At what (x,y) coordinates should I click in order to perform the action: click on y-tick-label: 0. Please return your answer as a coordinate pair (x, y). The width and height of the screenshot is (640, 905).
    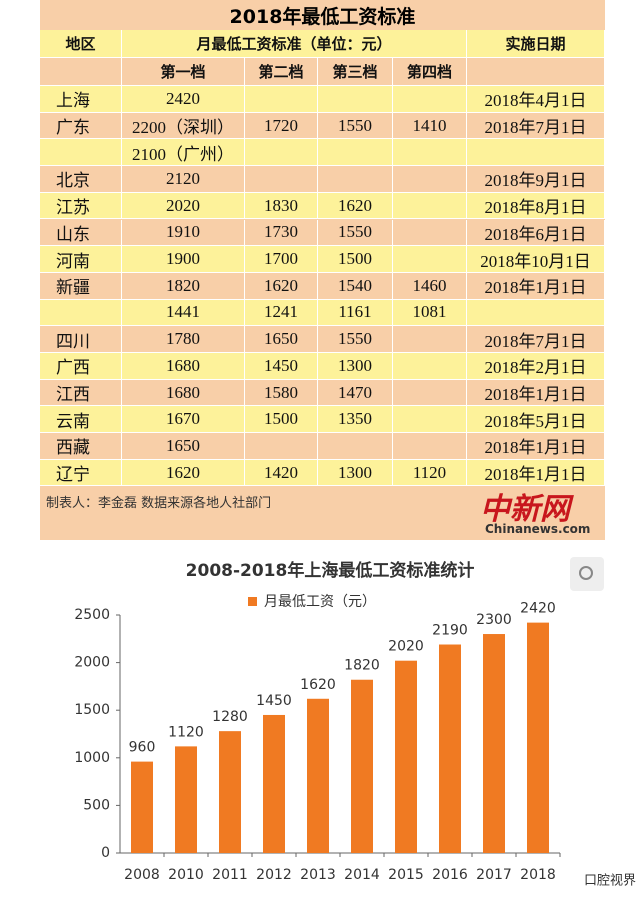
    Looking at the image, I should click on (105, 853).